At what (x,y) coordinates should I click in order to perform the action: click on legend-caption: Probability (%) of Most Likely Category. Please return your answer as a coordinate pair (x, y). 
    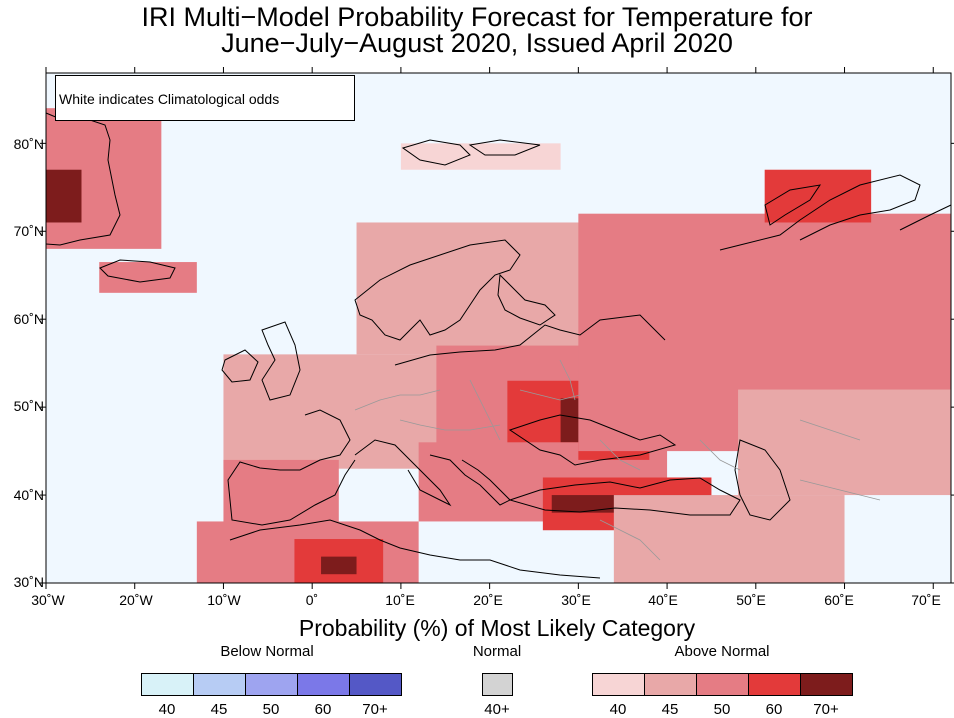
    Looking at the image, I should click on (497, 628).